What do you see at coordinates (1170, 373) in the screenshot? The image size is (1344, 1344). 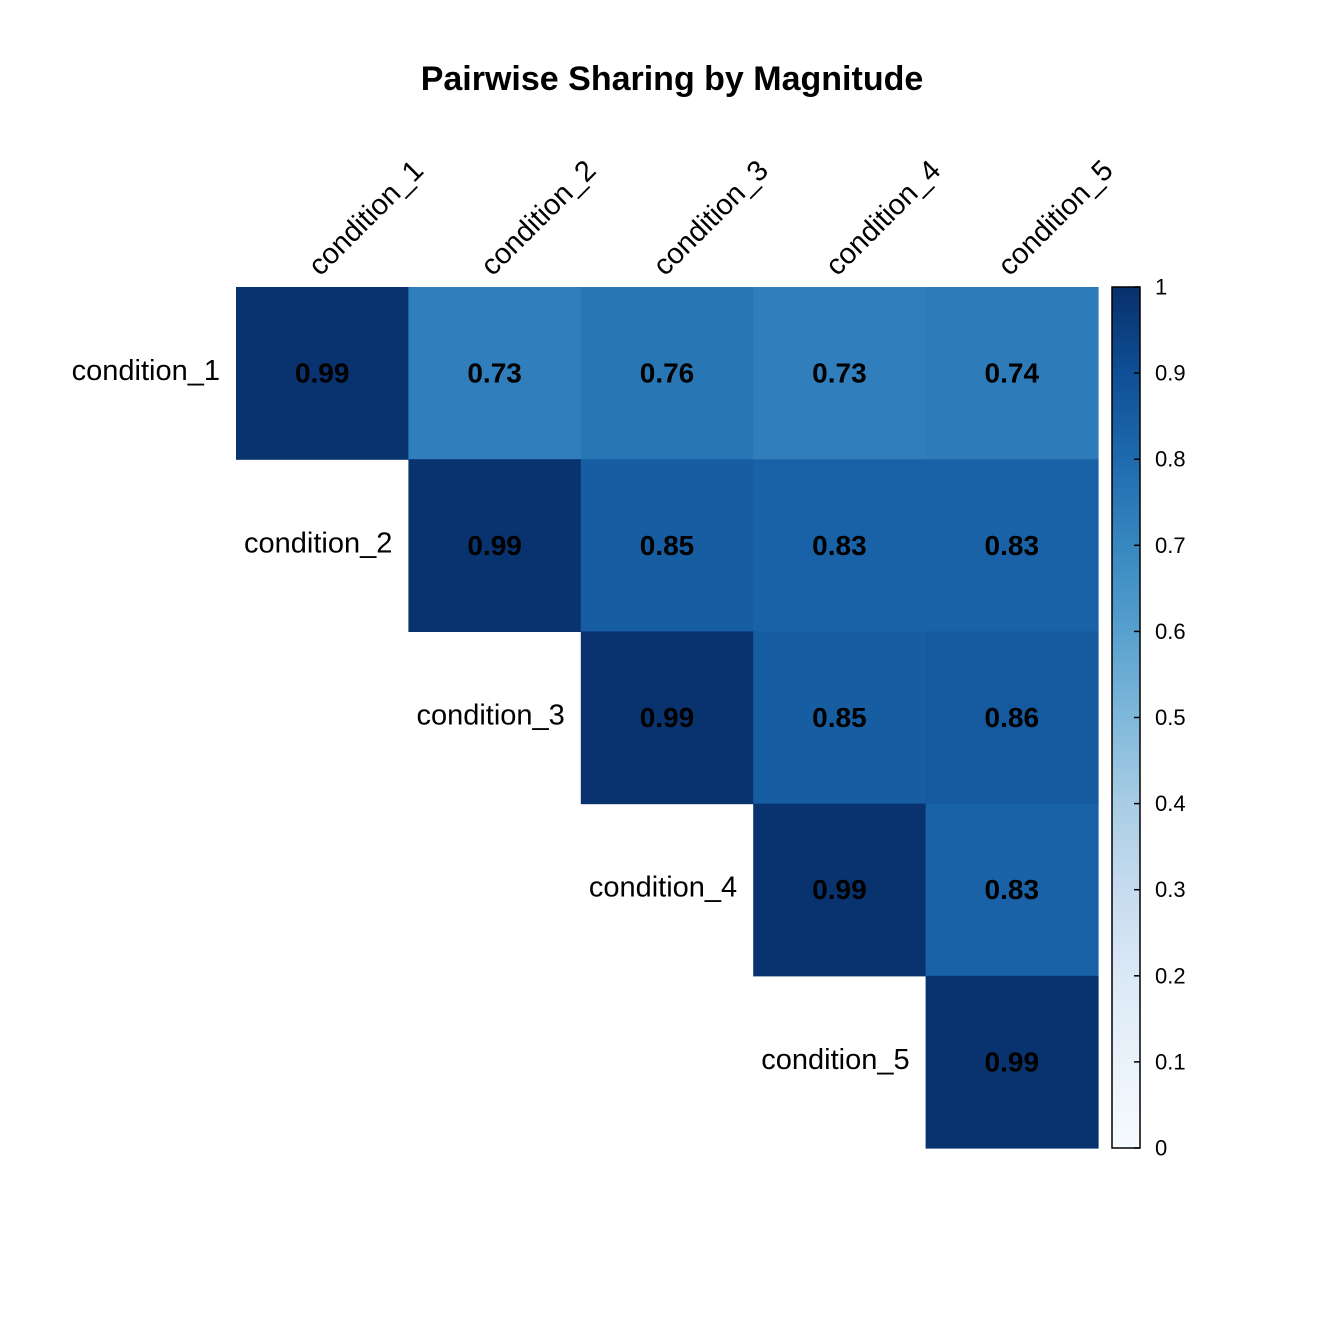 I see `colorbar-tick-label: 0.9` at bounding box center [1170, 373].